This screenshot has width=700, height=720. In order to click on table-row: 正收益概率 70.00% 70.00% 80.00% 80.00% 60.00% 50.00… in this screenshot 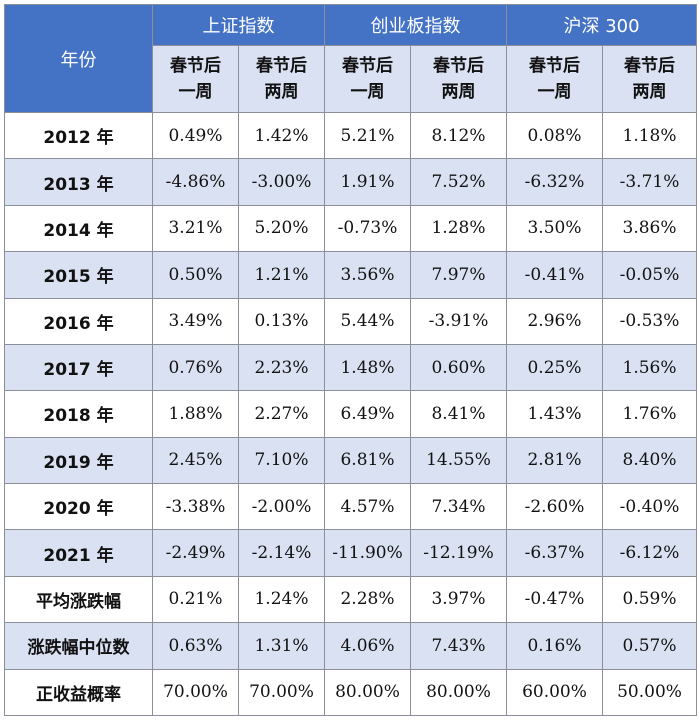, I will do `click(351, 692)`.